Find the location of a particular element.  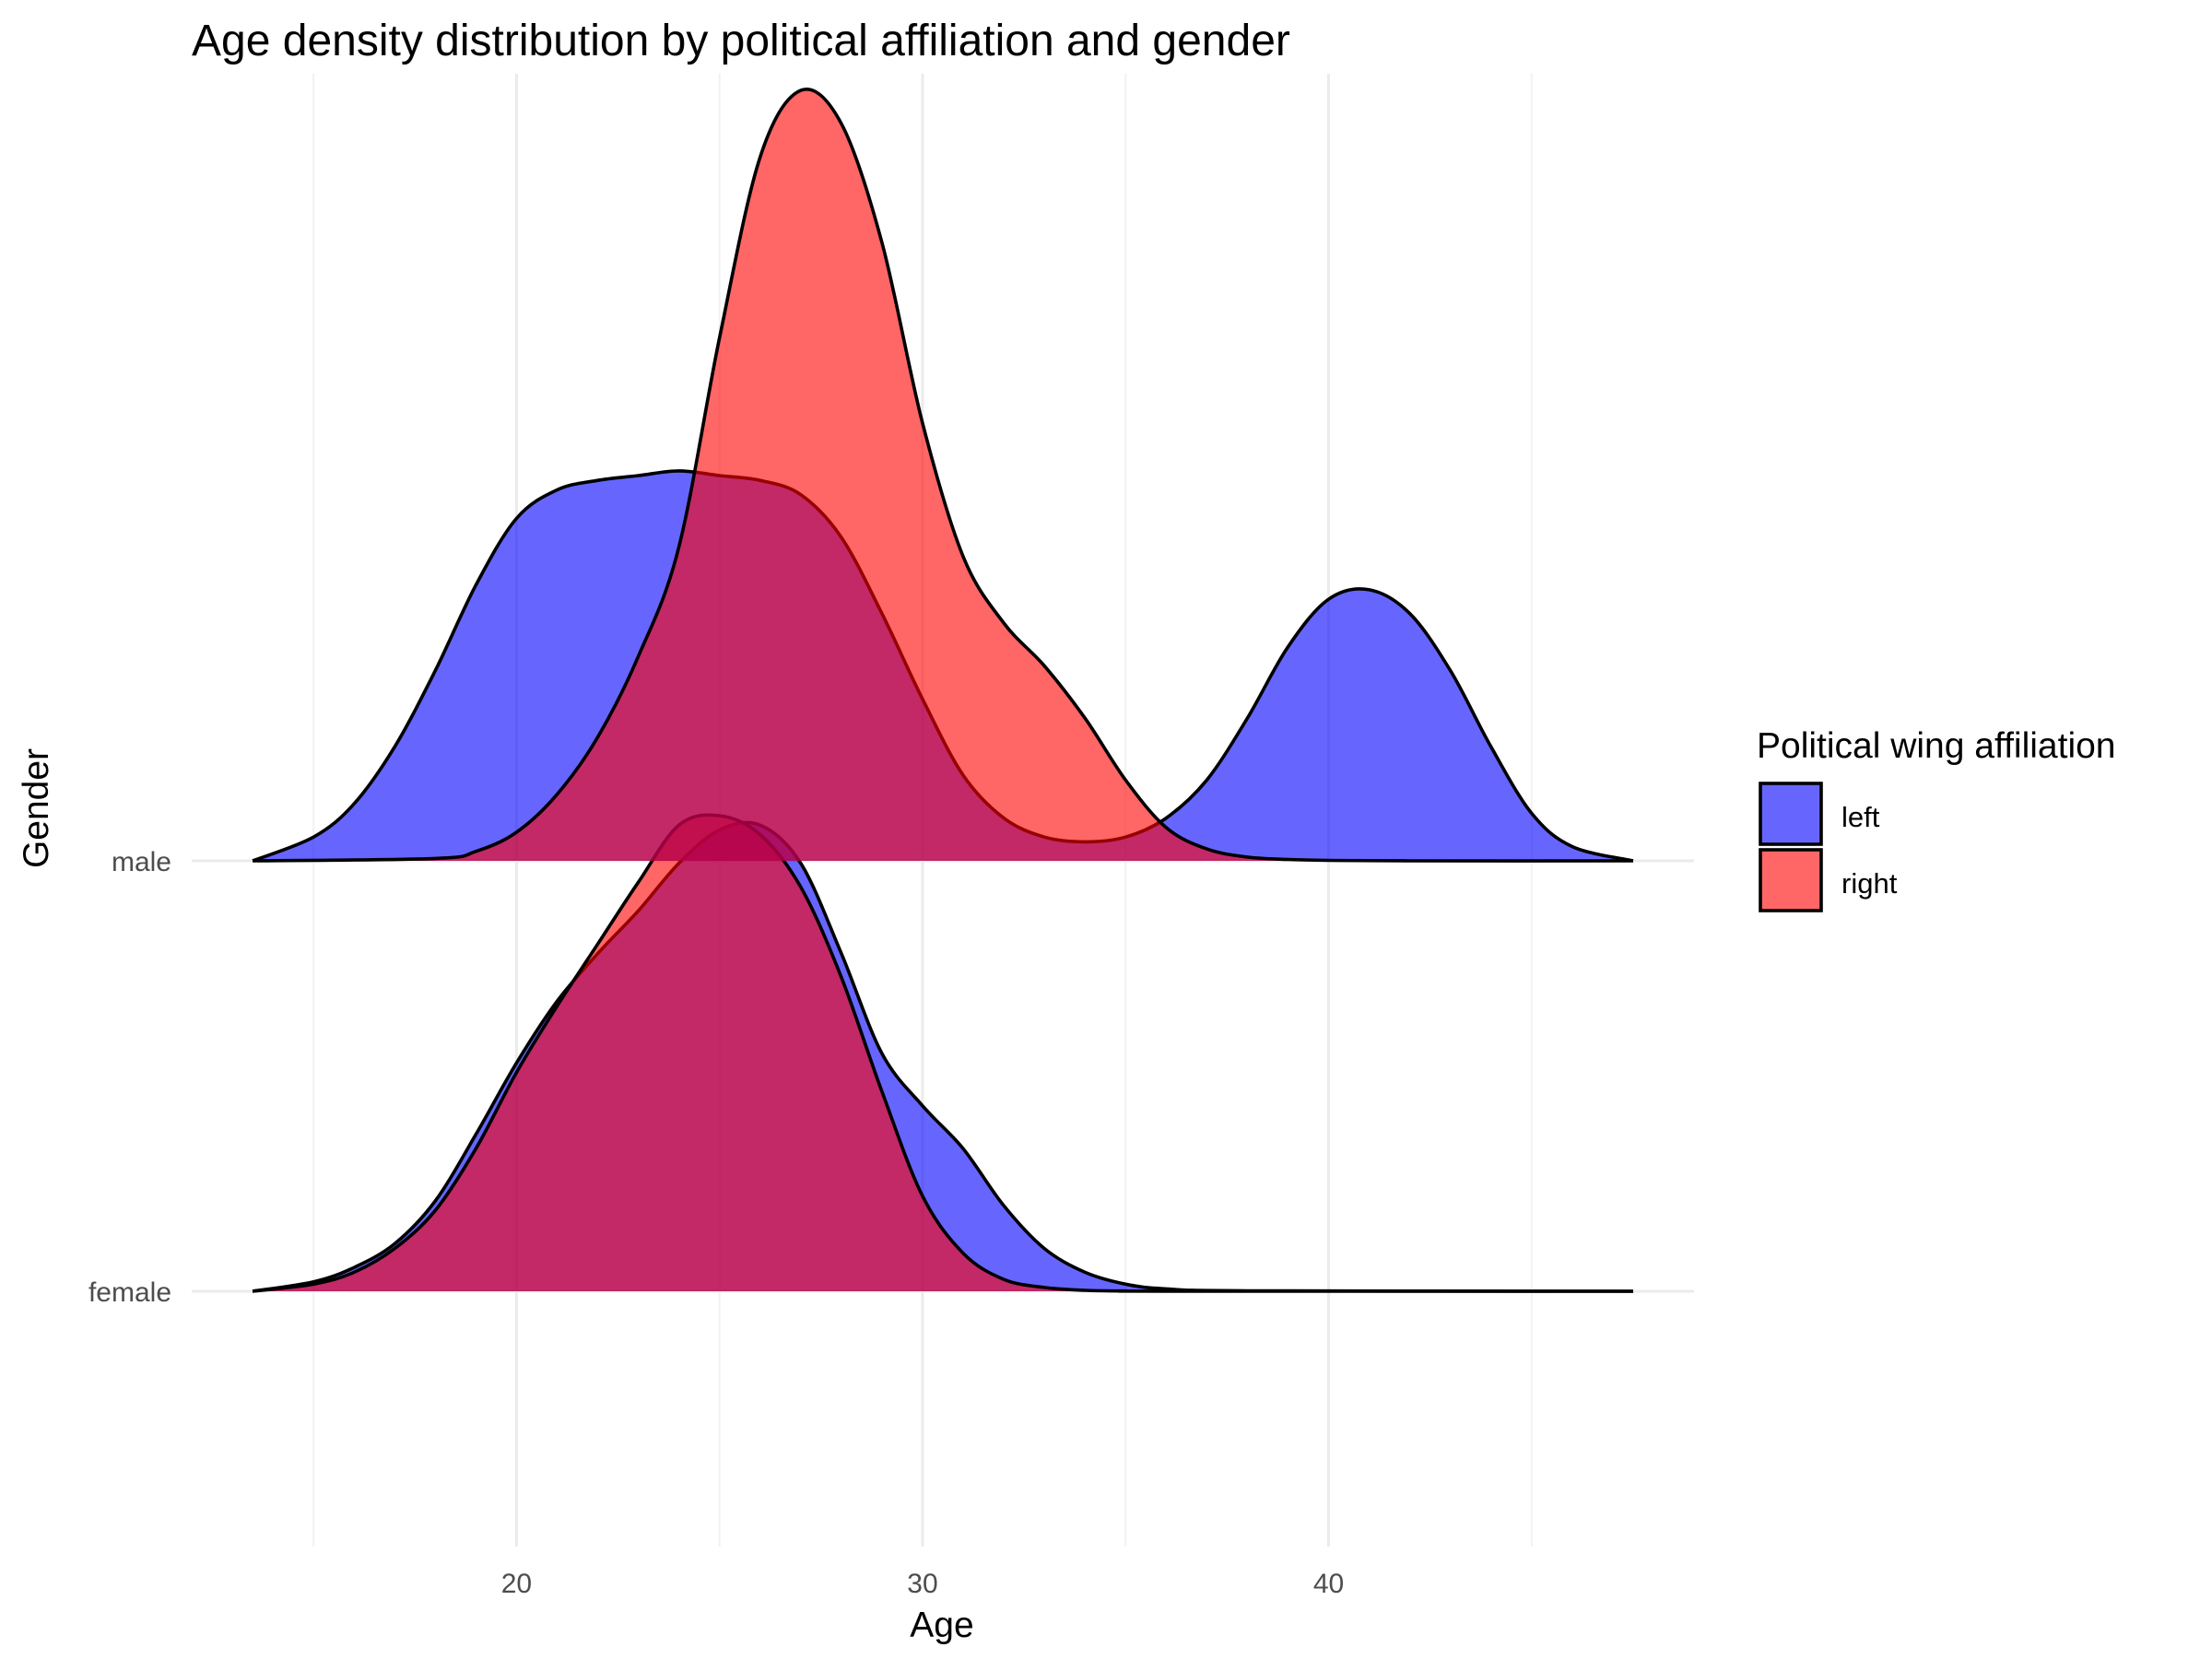

legend: Political wing affiliation left right is located at coordinates (1936, 819).